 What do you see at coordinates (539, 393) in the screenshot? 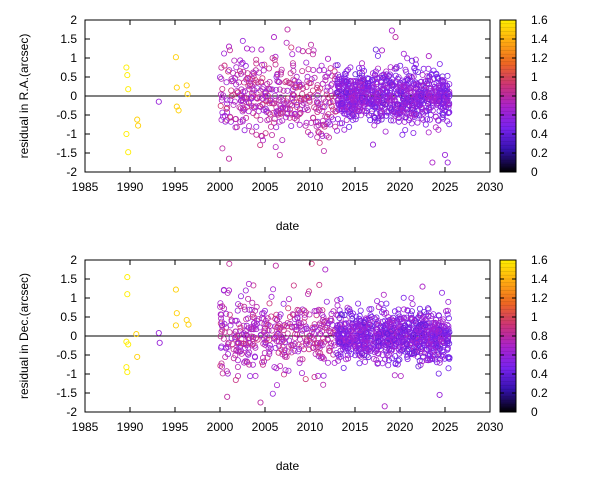
I see `colorbar-tick-label: 0.2` at bounding box center [539, 393].